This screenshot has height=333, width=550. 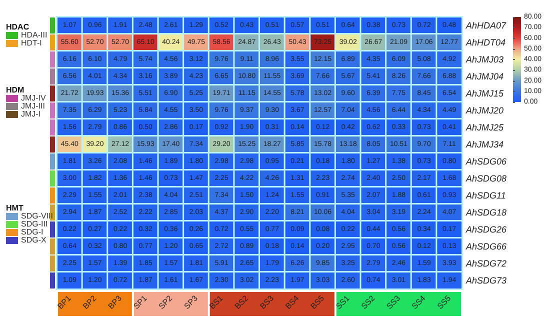 I want to click on text: SDG-X, so click(x=34, y=240).